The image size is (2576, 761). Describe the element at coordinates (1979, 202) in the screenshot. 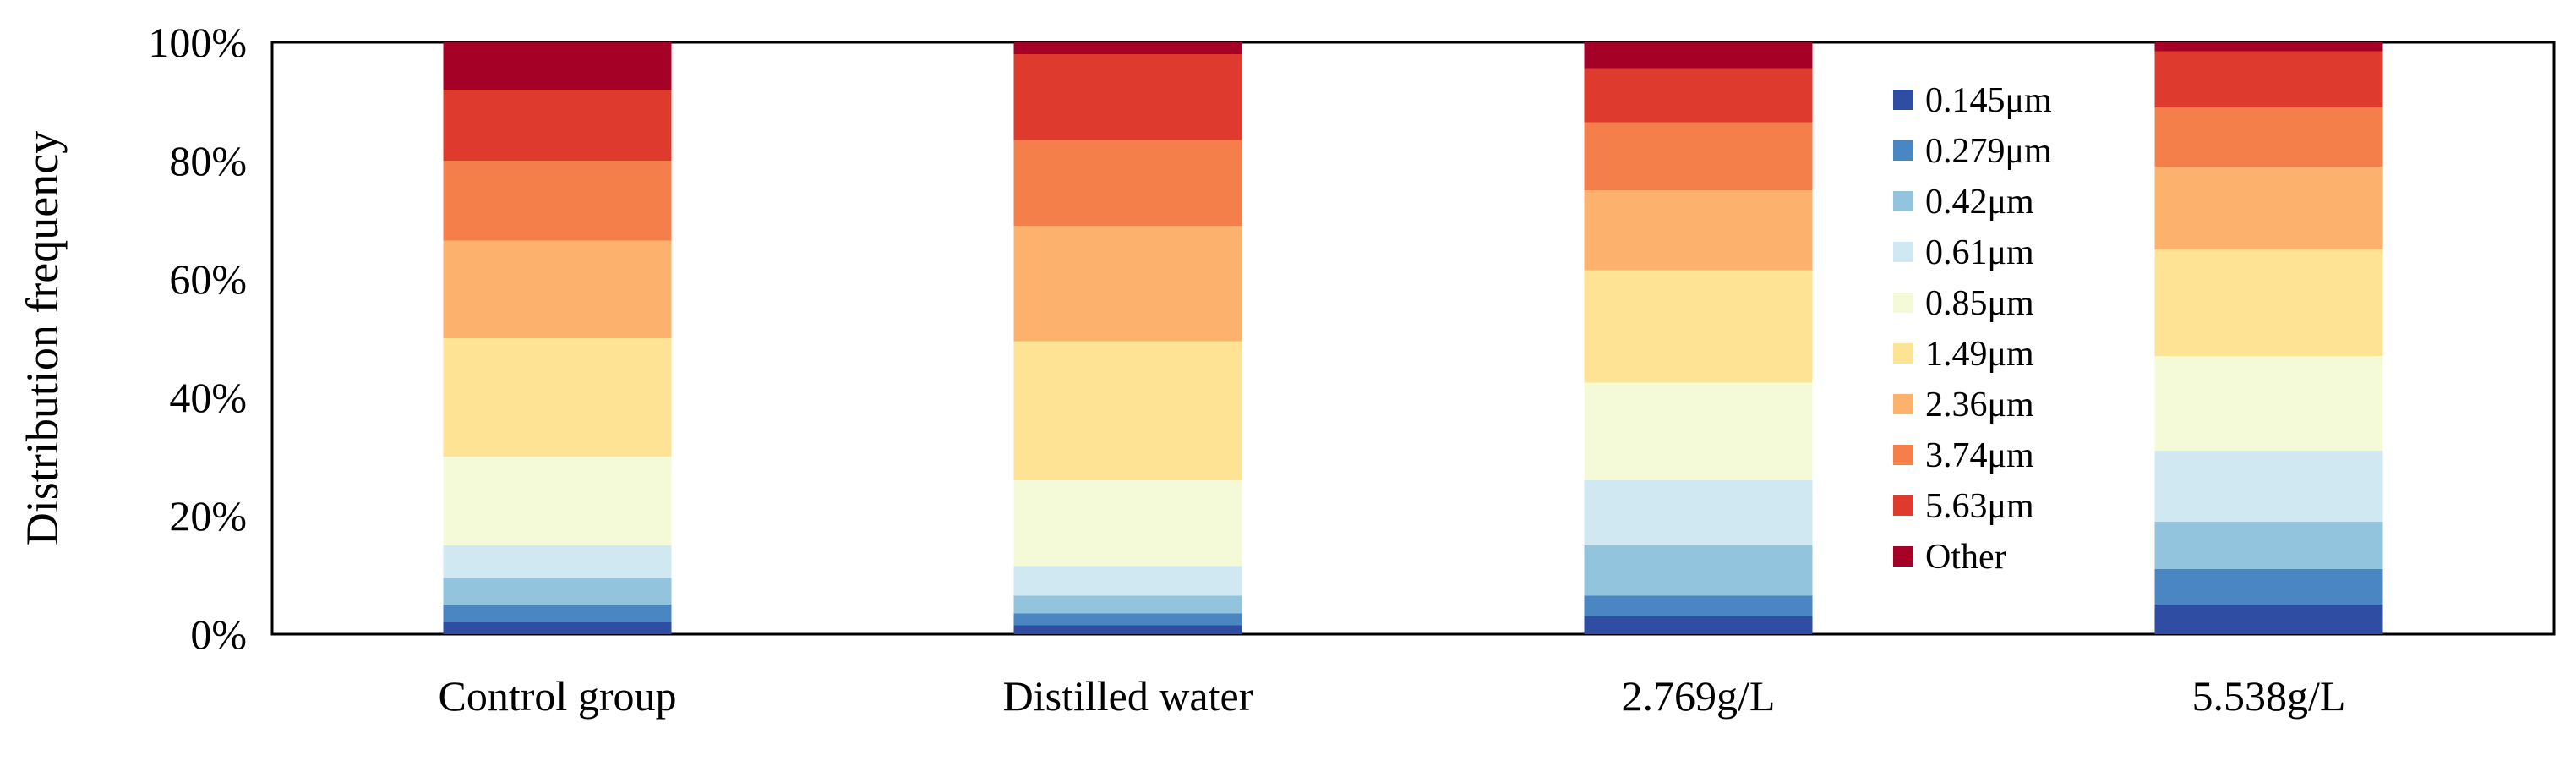

I see `legend-label: 0.42μm` at that location.